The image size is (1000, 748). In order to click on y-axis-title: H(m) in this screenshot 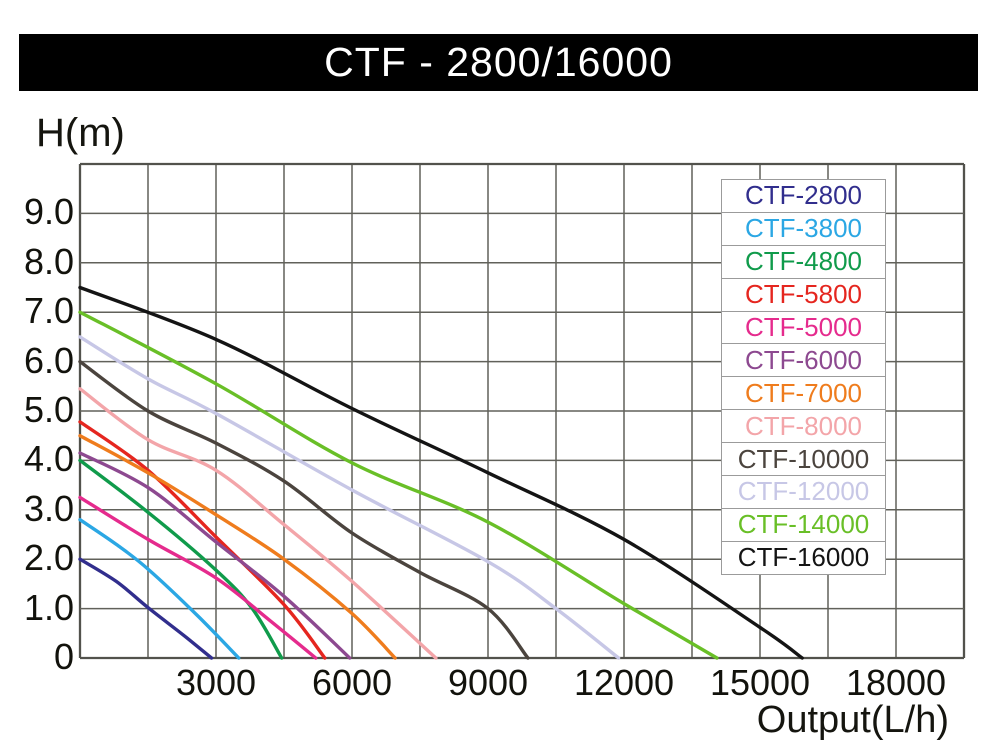, I will do `click(80, 133)`.